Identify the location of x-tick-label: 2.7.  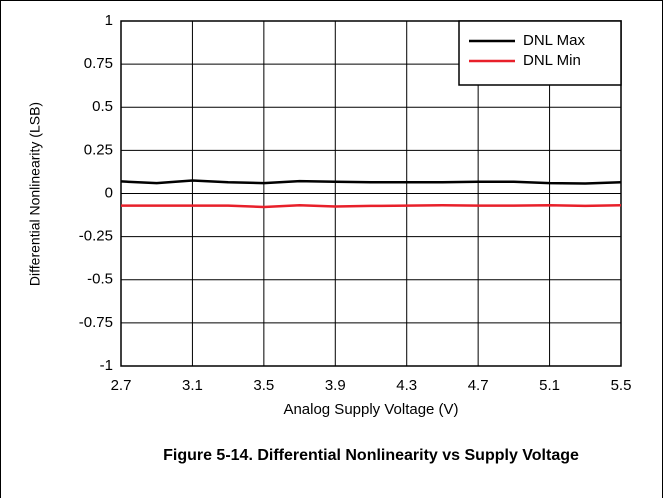
(121, 385).